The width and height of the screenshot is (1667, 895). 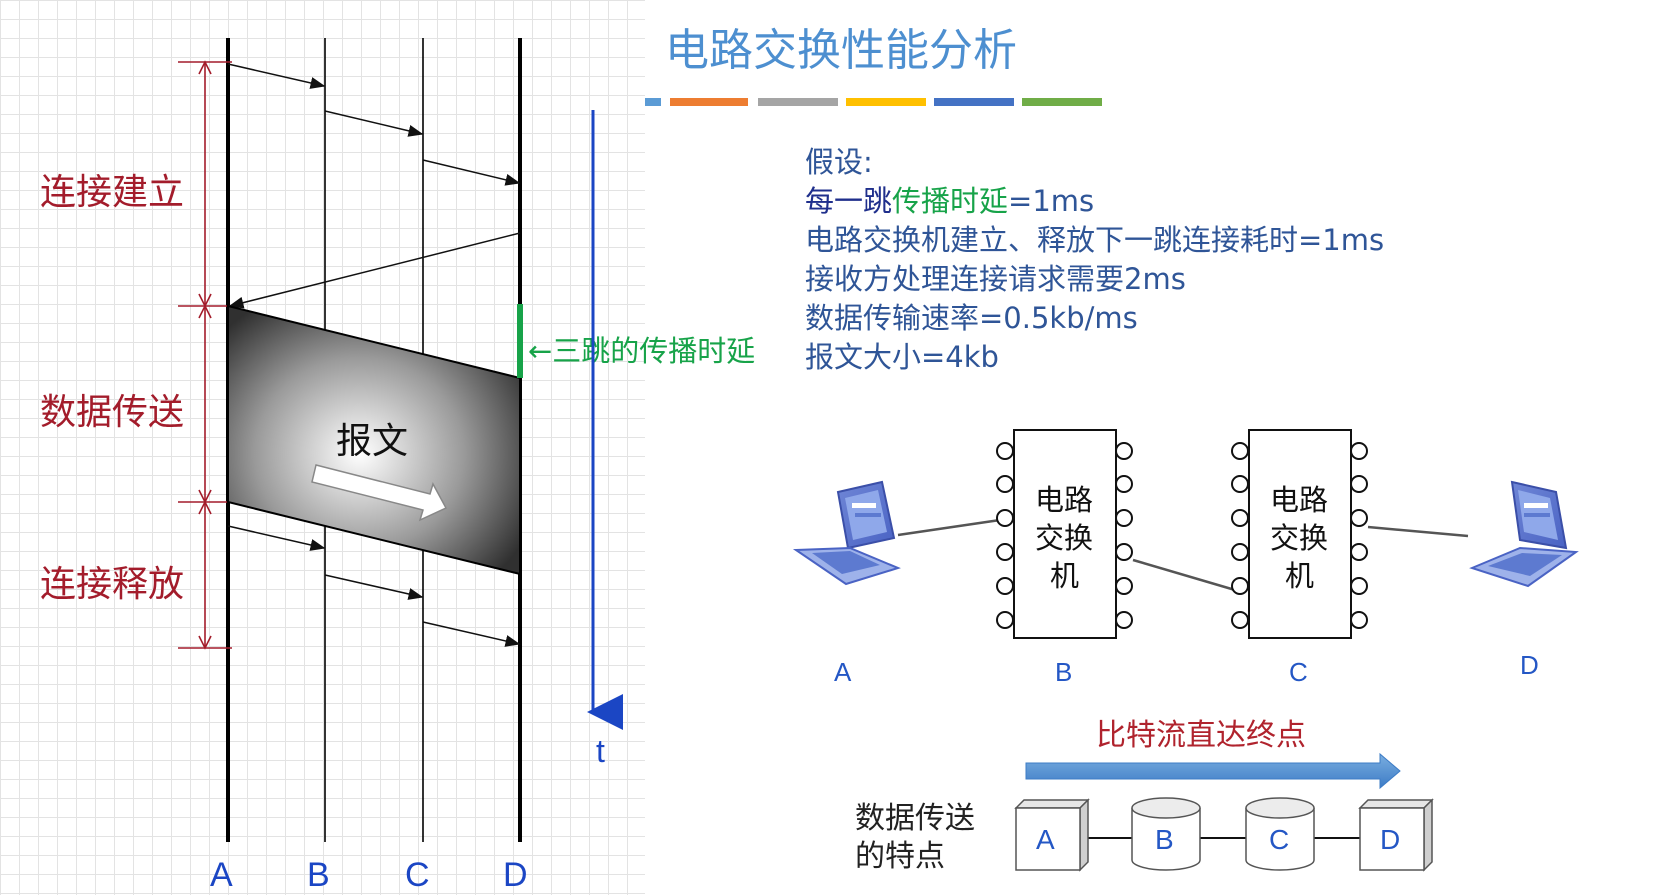 What do you see at coordinates (471, 634) in the screenshot?
I see `release-arrow-cd` at bounding box center [471, 634].